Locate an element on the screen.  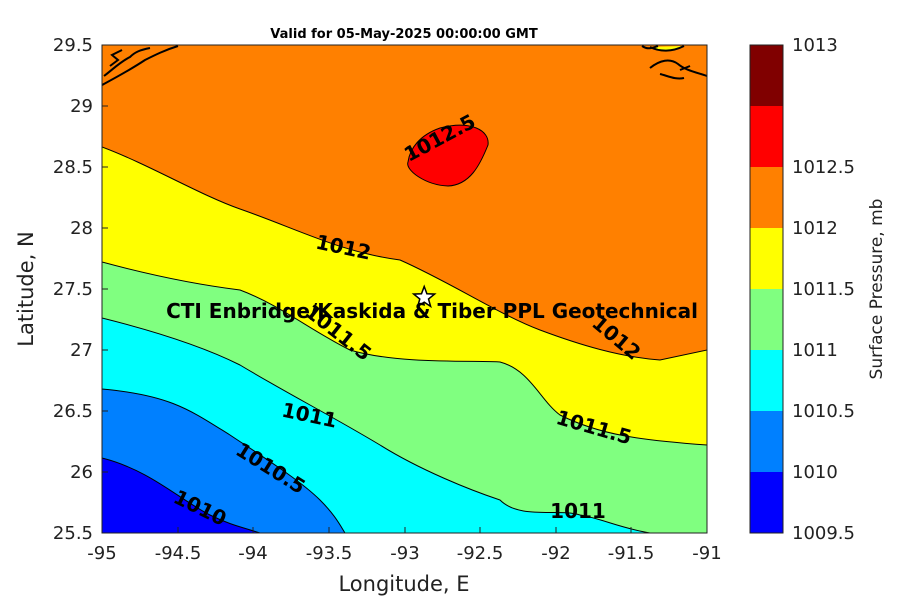
y-axis-label: Latitude, N is located at coordinates (26, 289).